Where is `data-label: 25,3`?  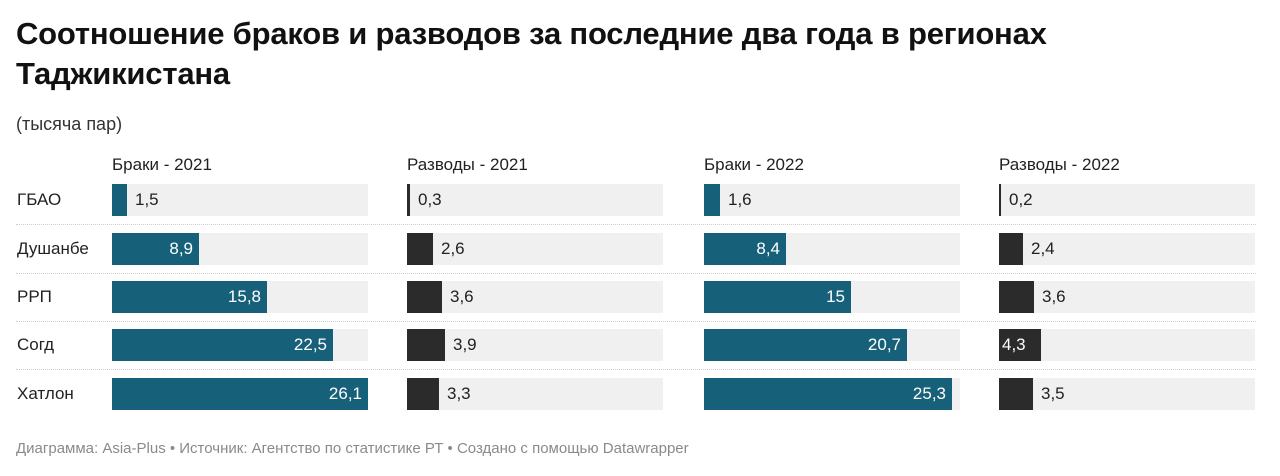 data-label: 25,3 is located at coordinates (929, 393).